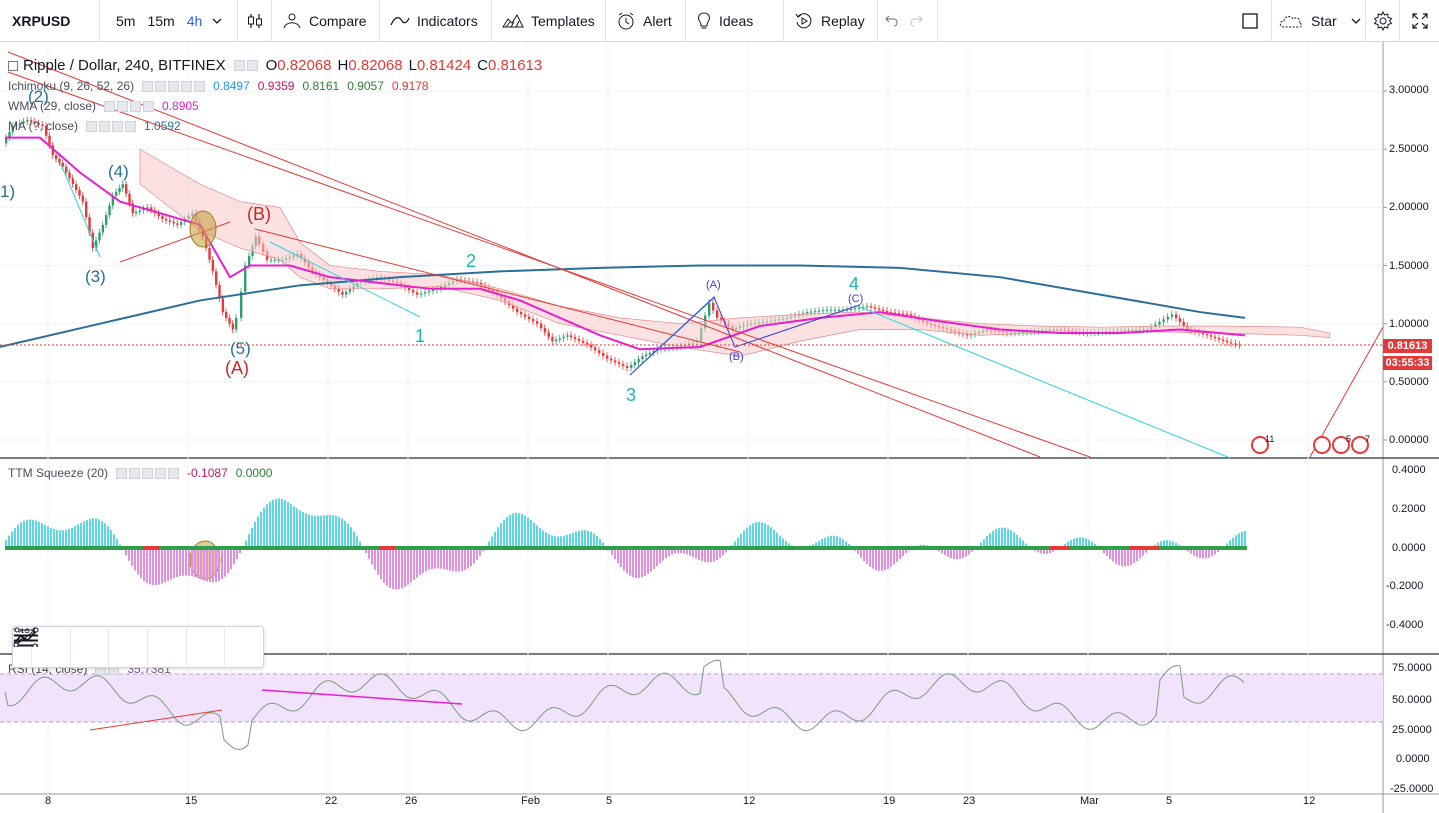 This screenshot has height=813, width=1439. Describe the element at coordinates (657, 20) in the screenshot. I see `alert-label: Alert` at that location.